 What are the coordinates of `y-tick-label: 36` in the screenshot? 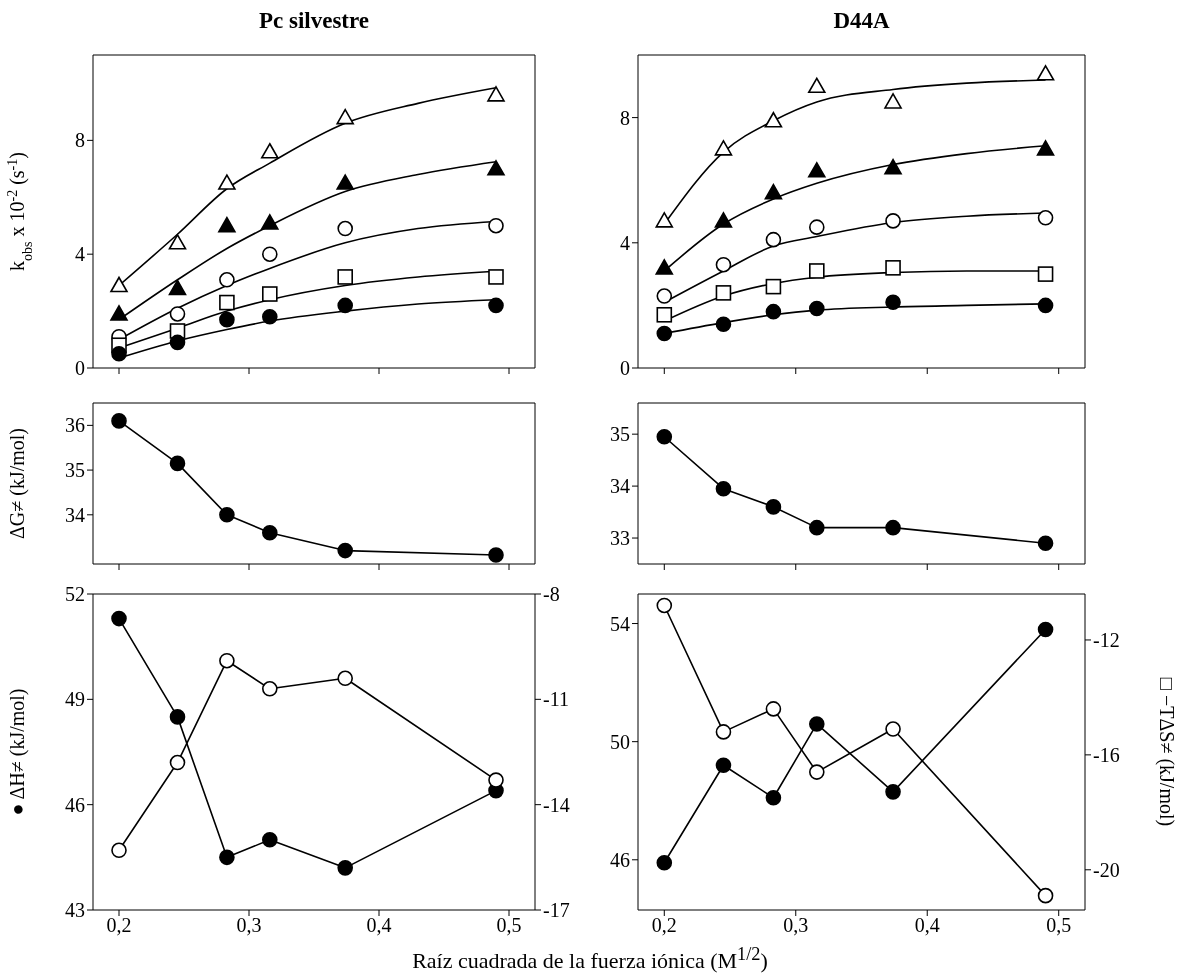 It's located at (75, 425).